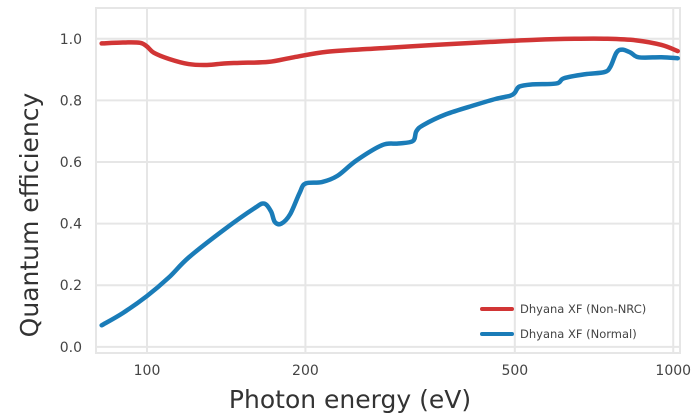  Describe the element at coordinates (71, 286) in the screenshot. I see `y-tick-label: 0.2` at that location.